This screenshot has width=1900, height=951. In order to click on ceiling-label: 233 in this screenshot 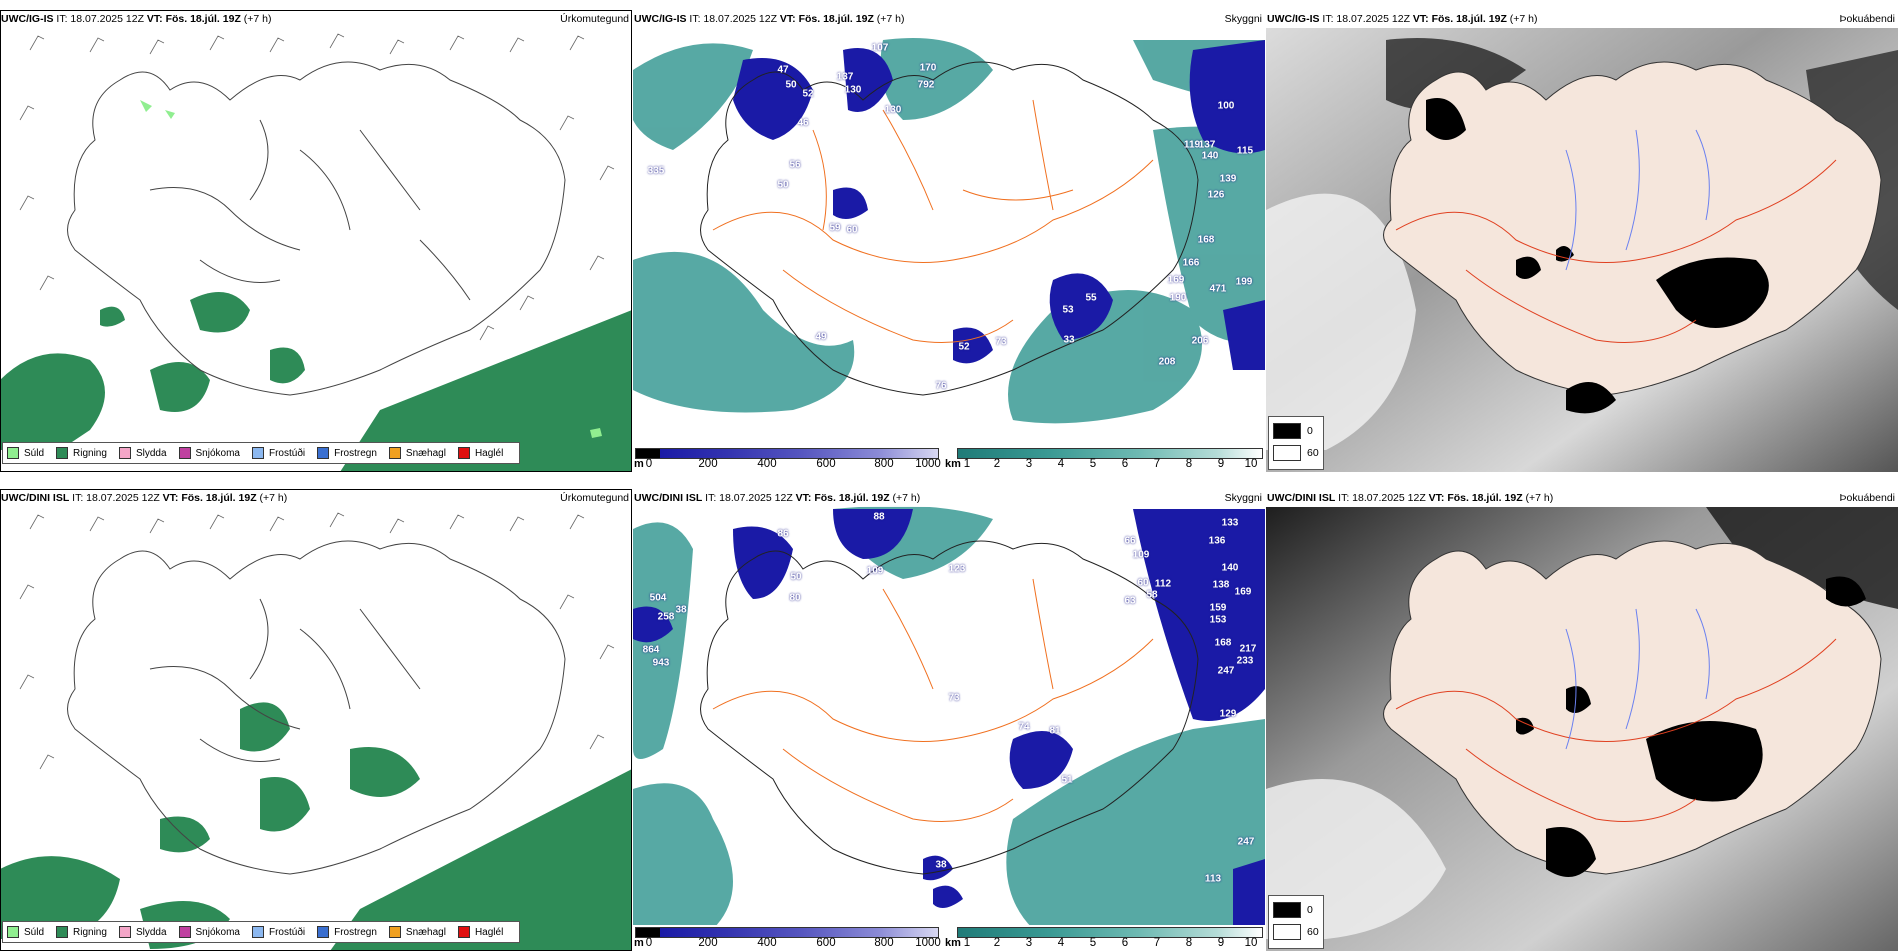, I will do `click(1245, 661)`.